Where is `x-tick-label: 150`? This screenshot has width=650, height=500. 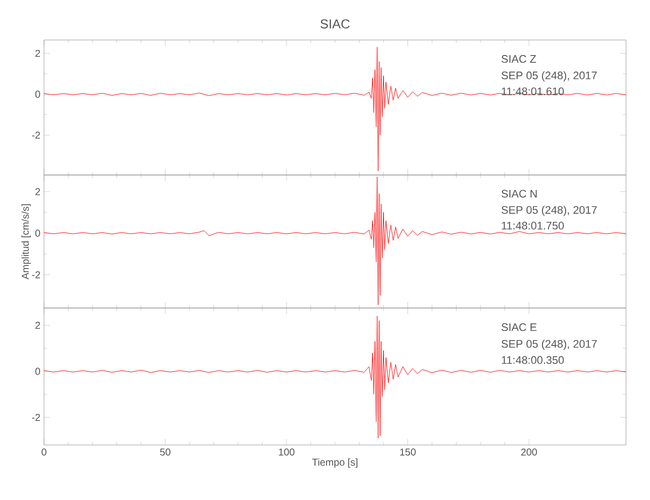
x-tick-label: 150 is located at coordinates (408, 452).